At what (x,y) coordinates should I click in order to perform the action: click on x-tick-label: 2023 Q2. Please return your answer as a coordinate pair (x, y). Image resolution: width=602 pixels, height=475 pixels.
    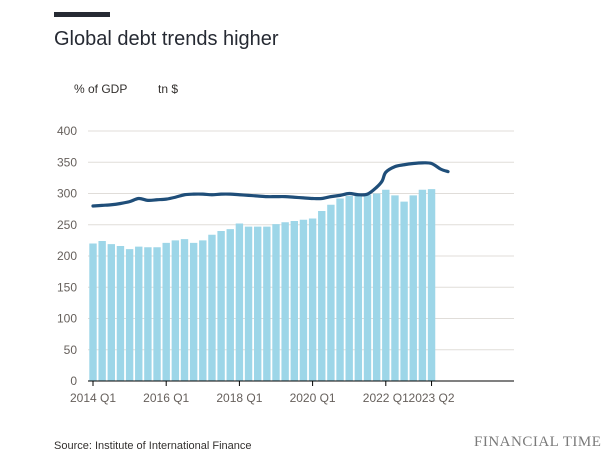
    Looking at the image, I should click on (432, 398).